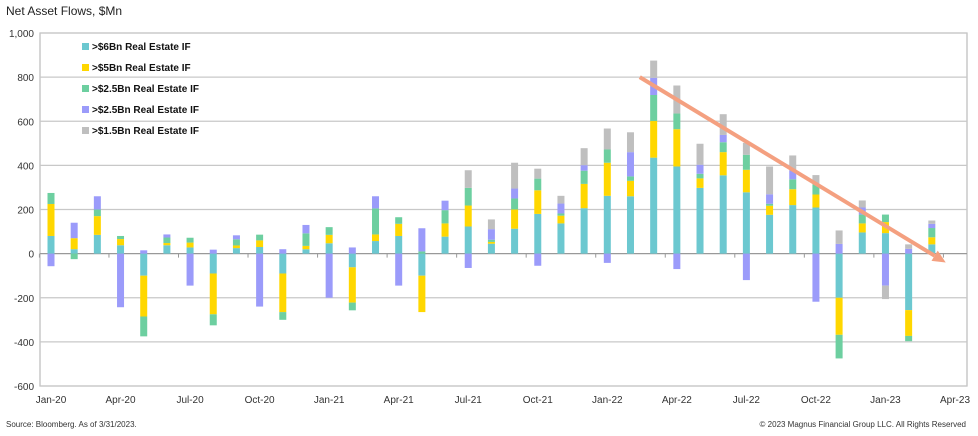  What do you see at coordinates (85, 130) in the screenshot?
I see `legend-swatch` at bounding box center [85, 130].